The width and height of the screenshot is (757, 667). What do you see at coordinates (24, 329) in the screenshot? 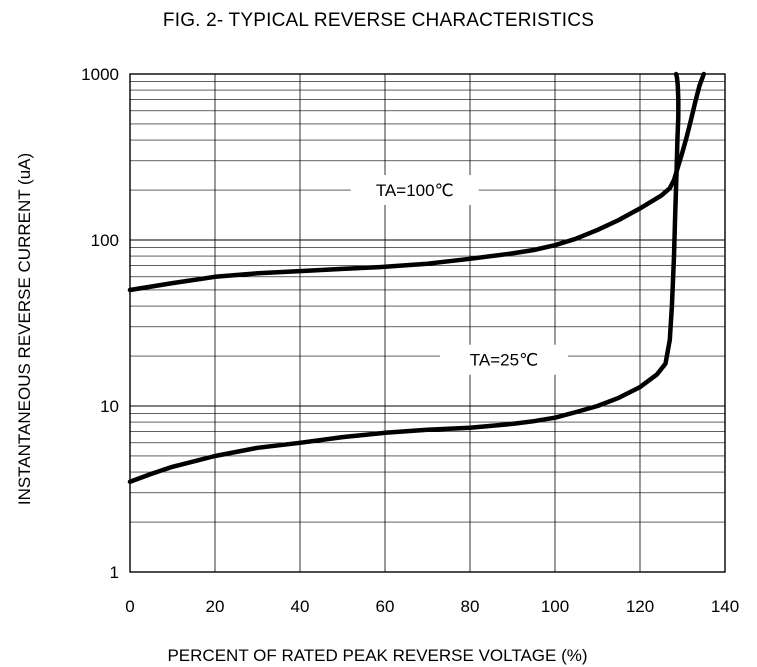
I see `y-axis-label: INSTANTANEOUS REVERSE CURRENT (uA)` at bounding box center [24, 329].